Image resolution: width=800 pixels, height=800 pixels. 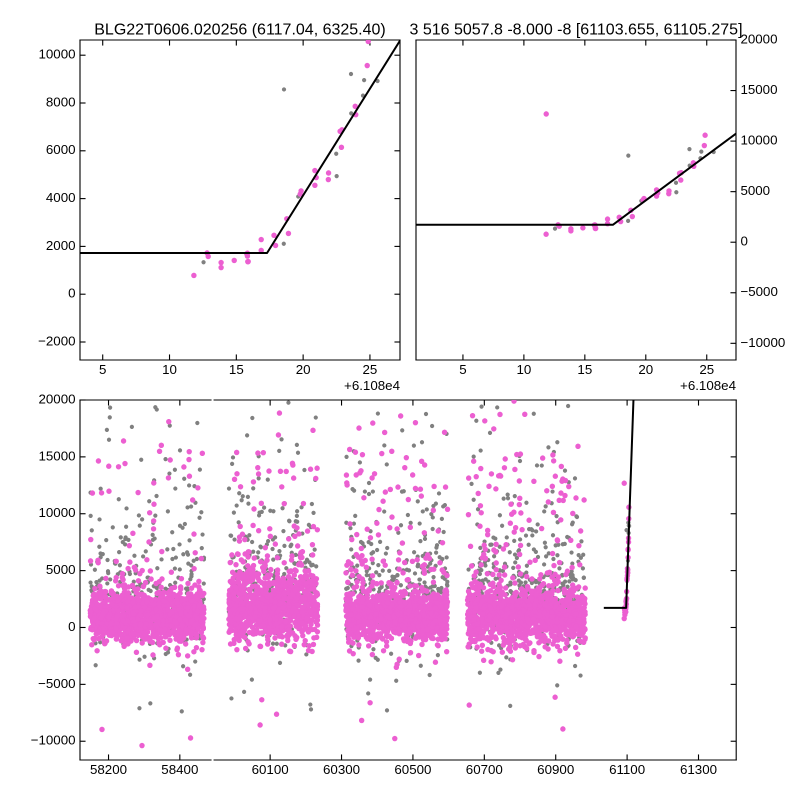 What do you see at coordinates (484, 769) in the screenshot?
I see `svg-text: 60700` at bounding box center [484, 769].